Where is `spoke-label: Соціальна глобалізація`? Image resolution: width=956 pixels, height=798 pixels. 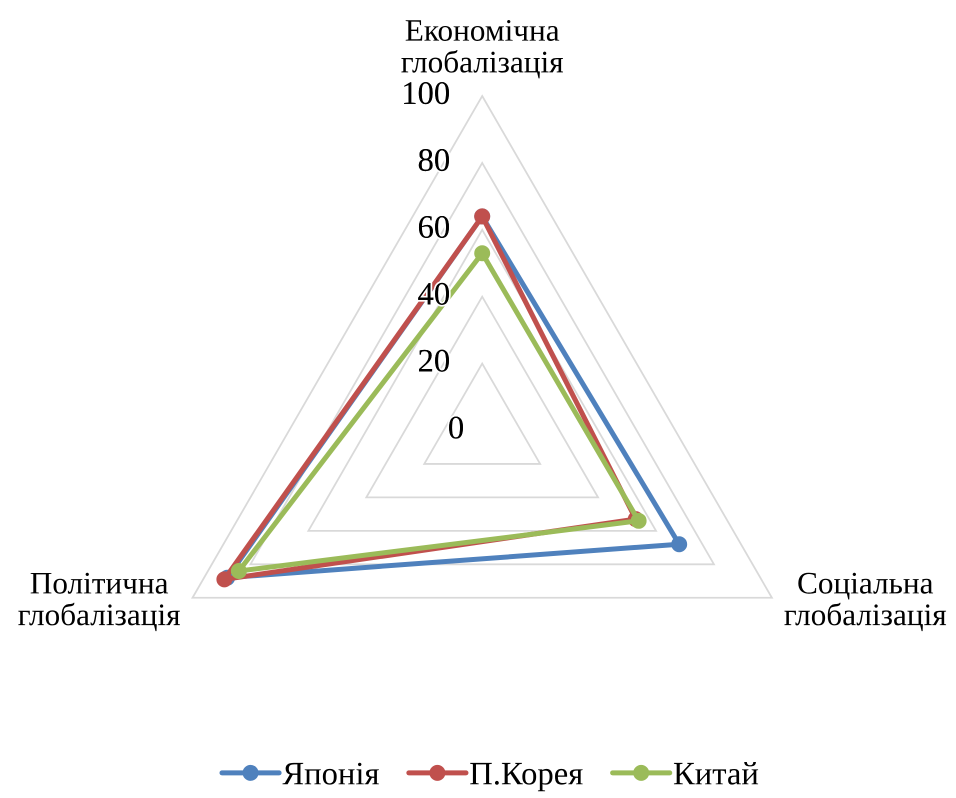
spoke-label: Соціальна глобалізація is located at coordinates (865, 602).